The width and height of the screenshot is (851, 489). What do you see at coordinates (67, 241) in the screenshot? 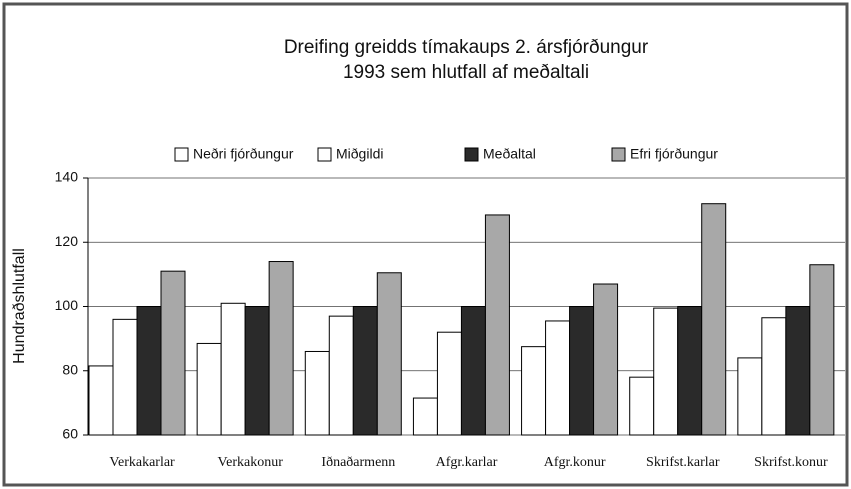
I see `y-tick-label: 120` at bounding box center [67, 241].